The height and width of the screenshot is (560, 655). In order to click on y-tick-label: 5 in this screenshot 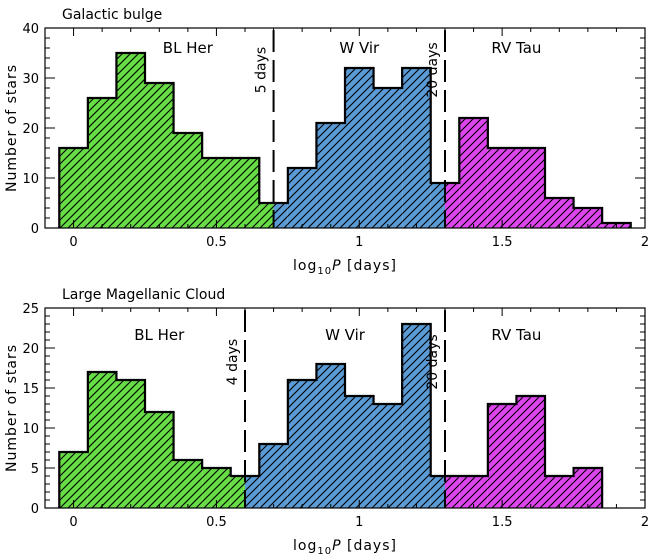, I will do `click(35, 469)`.